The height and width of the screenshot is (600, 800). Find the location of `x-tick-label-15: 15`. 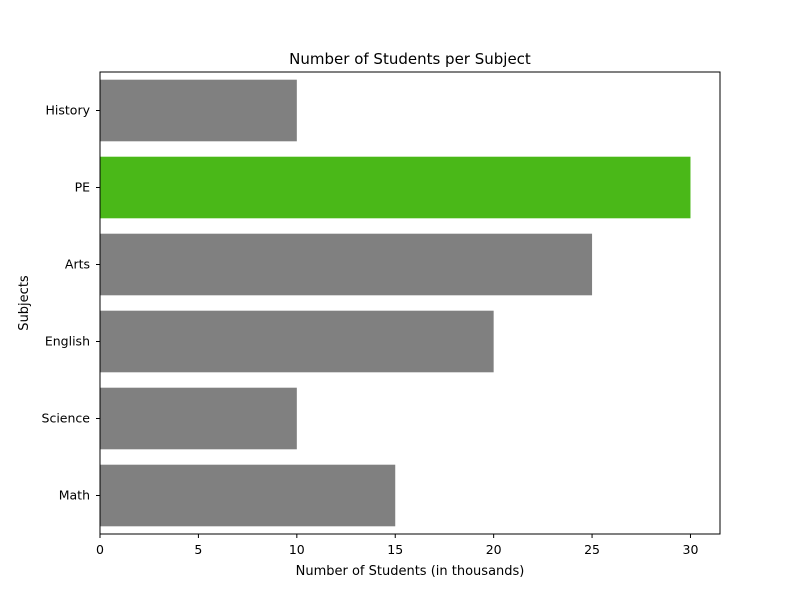

x-tick-label-15: 15 is located at coordinates (395, 549).